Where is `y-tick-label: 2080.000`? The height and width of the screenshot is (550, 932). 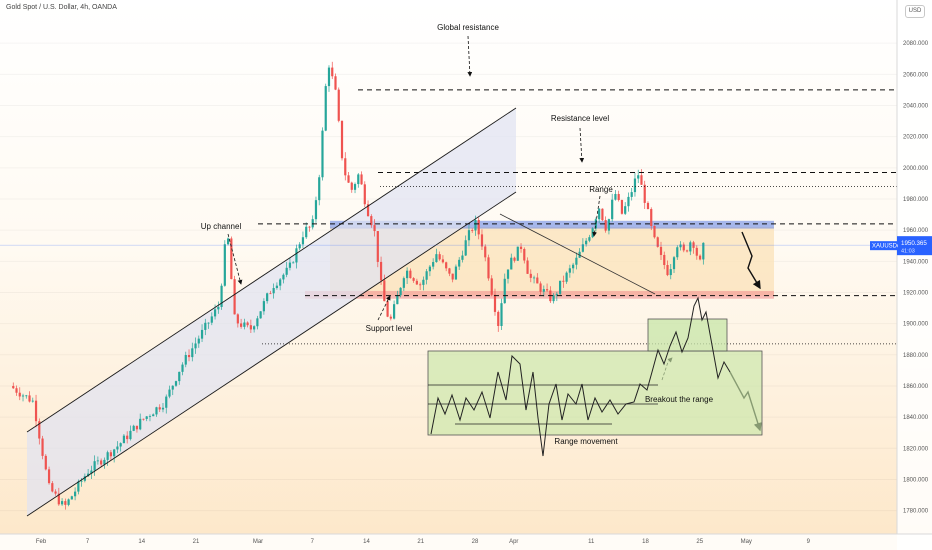
y-tick-label: 2080.000 is located at coordinates (916, 44).